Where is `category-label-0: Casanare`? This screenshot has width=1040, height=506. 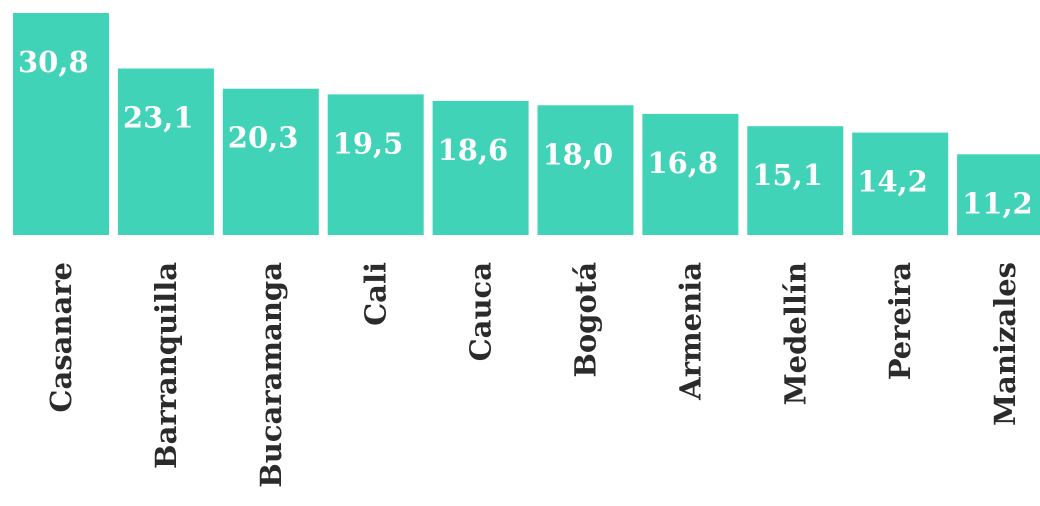 category-label-0: Casanare is located at coordinates (61, 337).